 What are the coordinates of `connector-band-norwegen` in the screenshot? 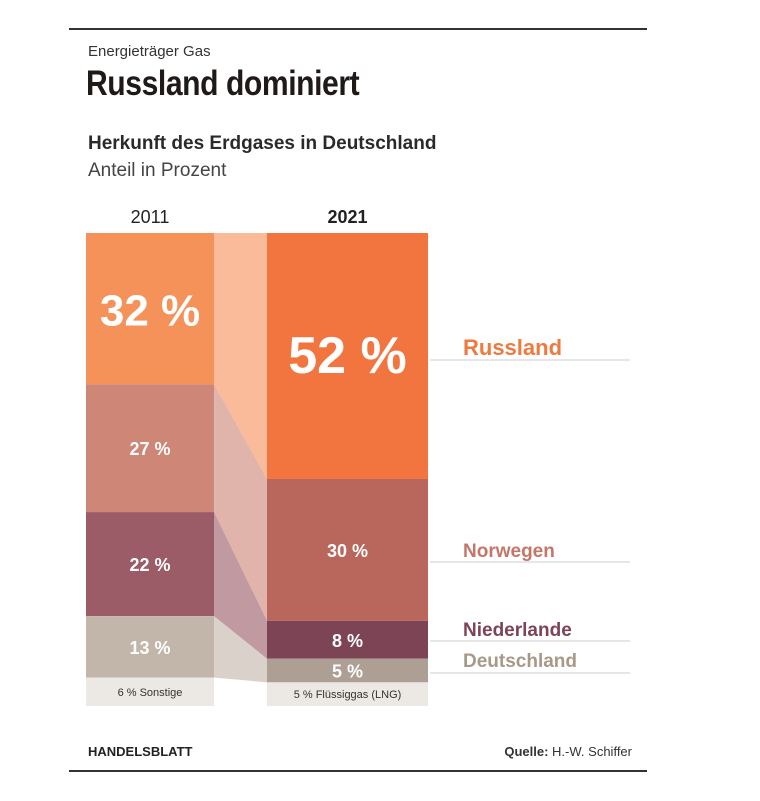 It's located at (240, 502).